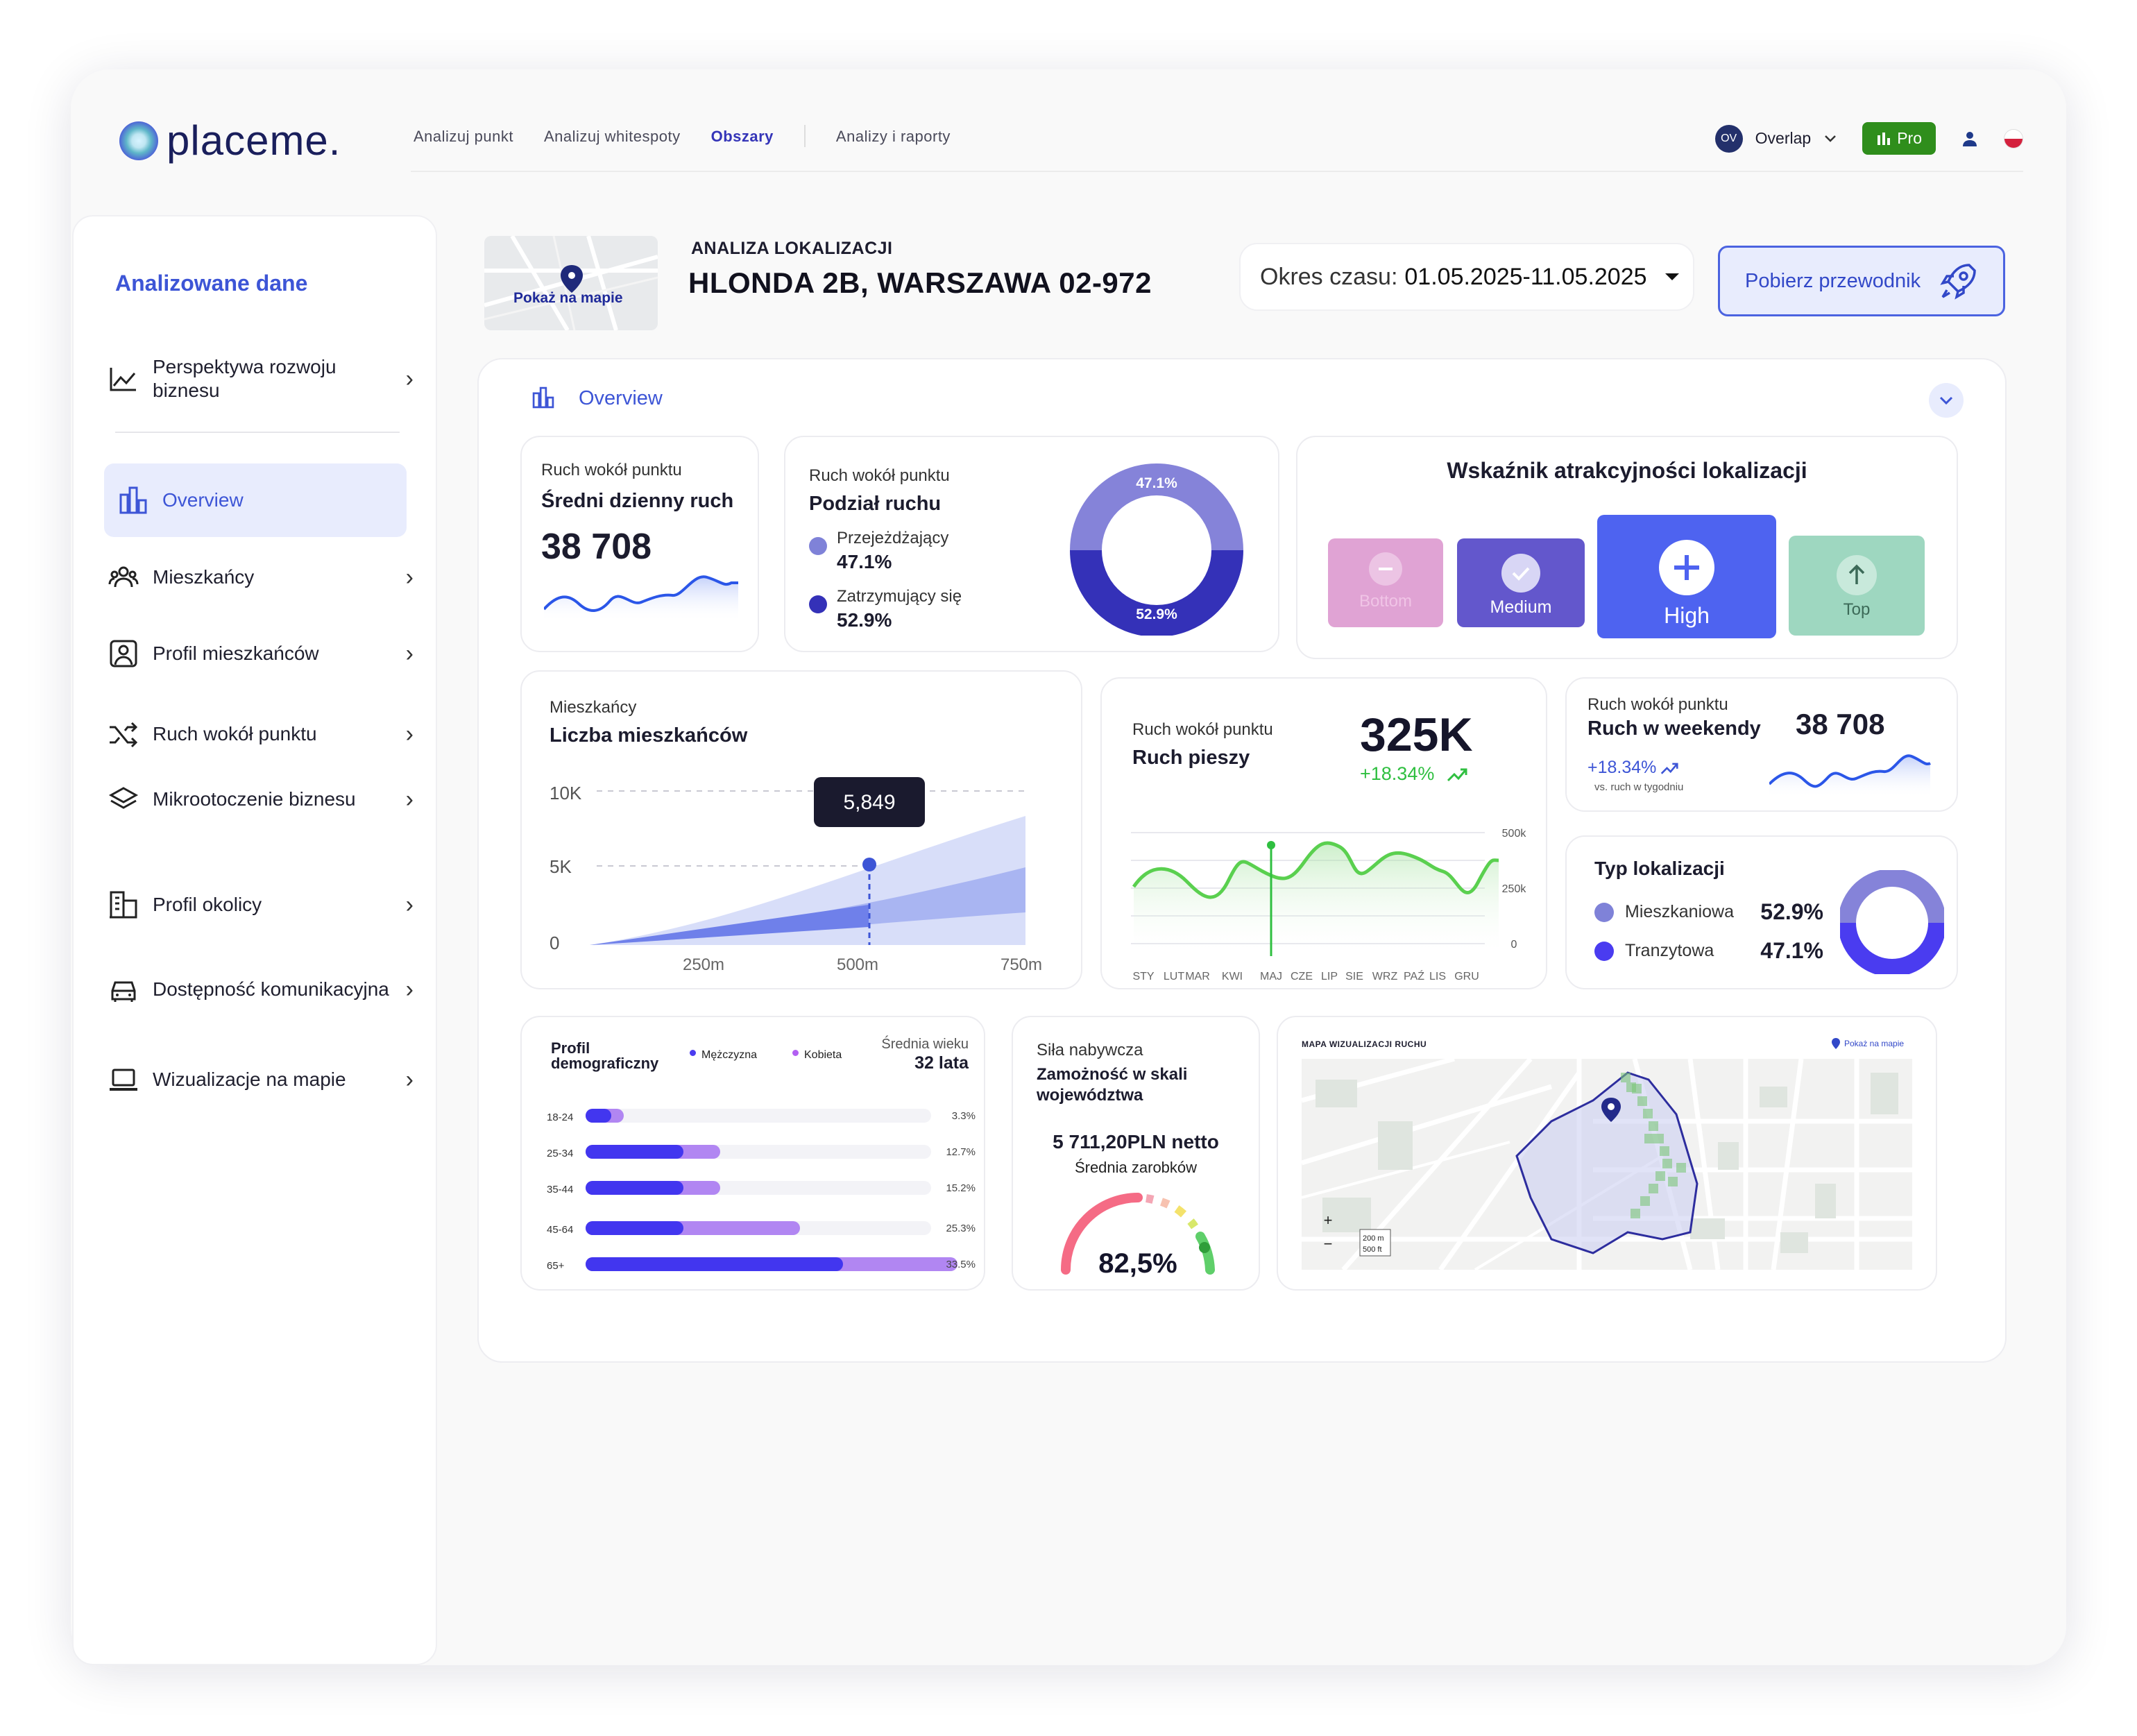 The width and height of the screenshot is (2137, 1736). I want to click on tooltip-box, so click(869, 802).